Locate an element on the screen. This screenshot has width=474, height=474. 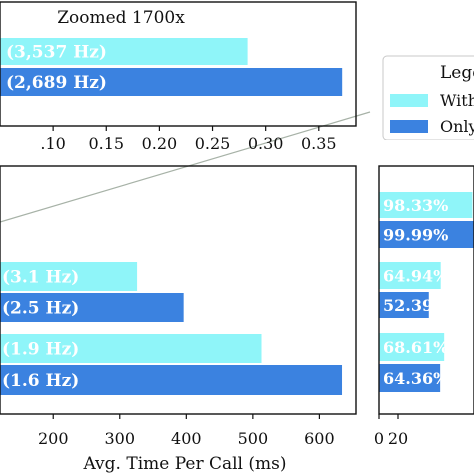
panel-frame is located at coordinates (426, 290).